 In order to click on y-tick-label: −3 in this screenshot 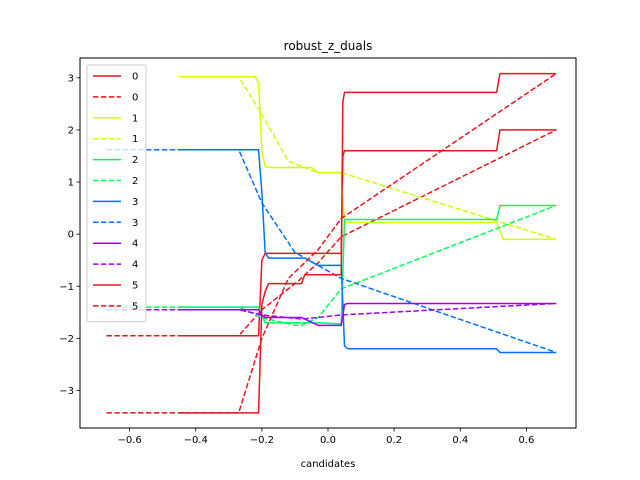, I will do `click(66, 391)`.